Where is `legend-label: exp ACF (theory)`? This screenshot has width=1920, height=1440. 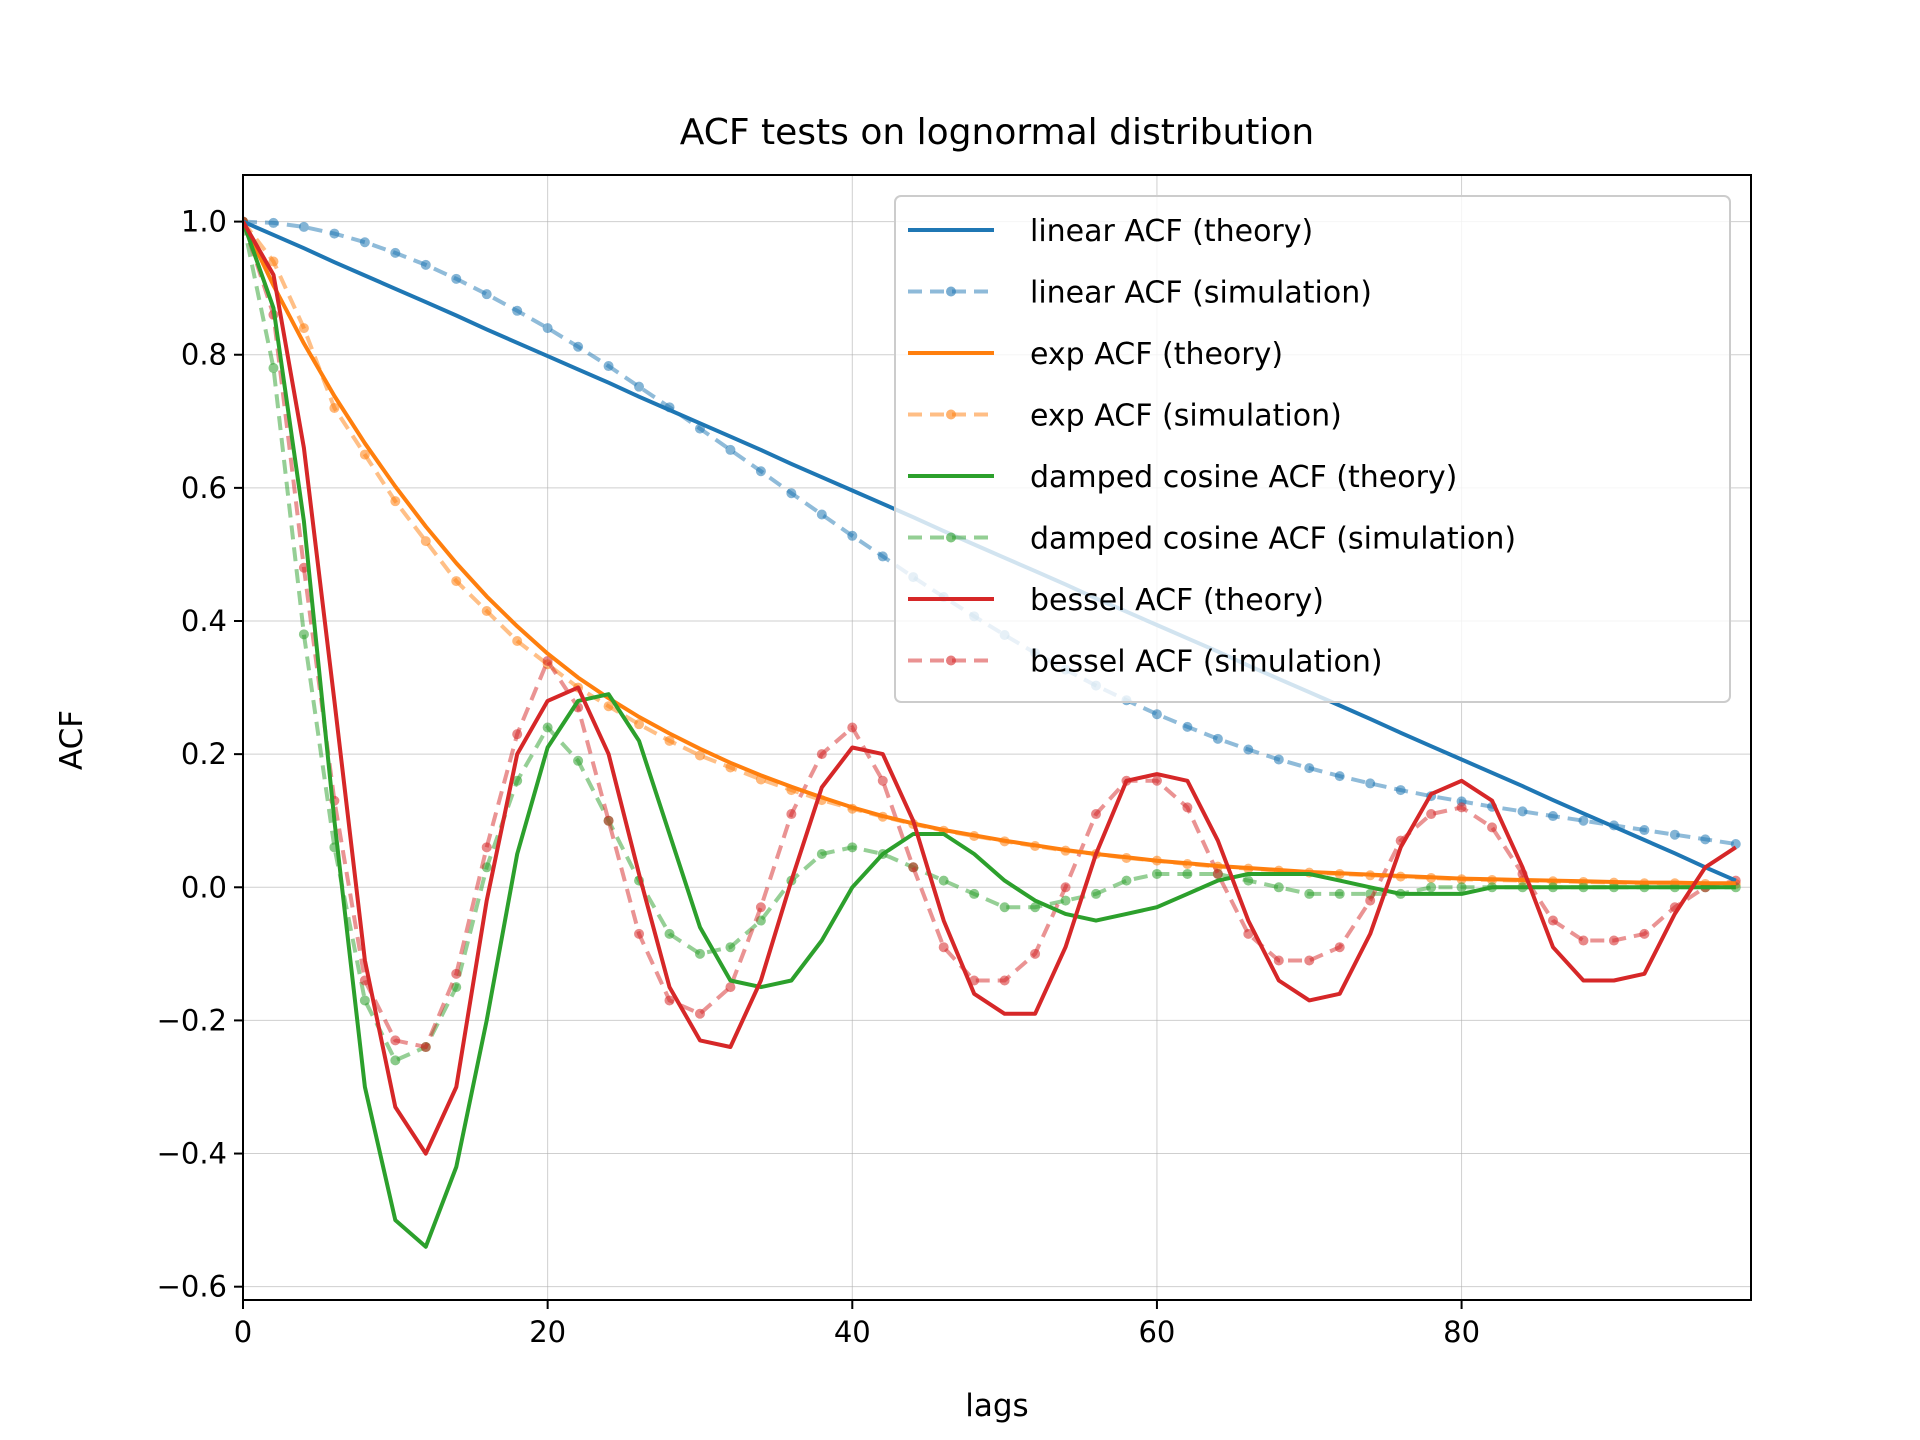 legend-label: exp ACF (theory) is located at coordinates (1156, 354).